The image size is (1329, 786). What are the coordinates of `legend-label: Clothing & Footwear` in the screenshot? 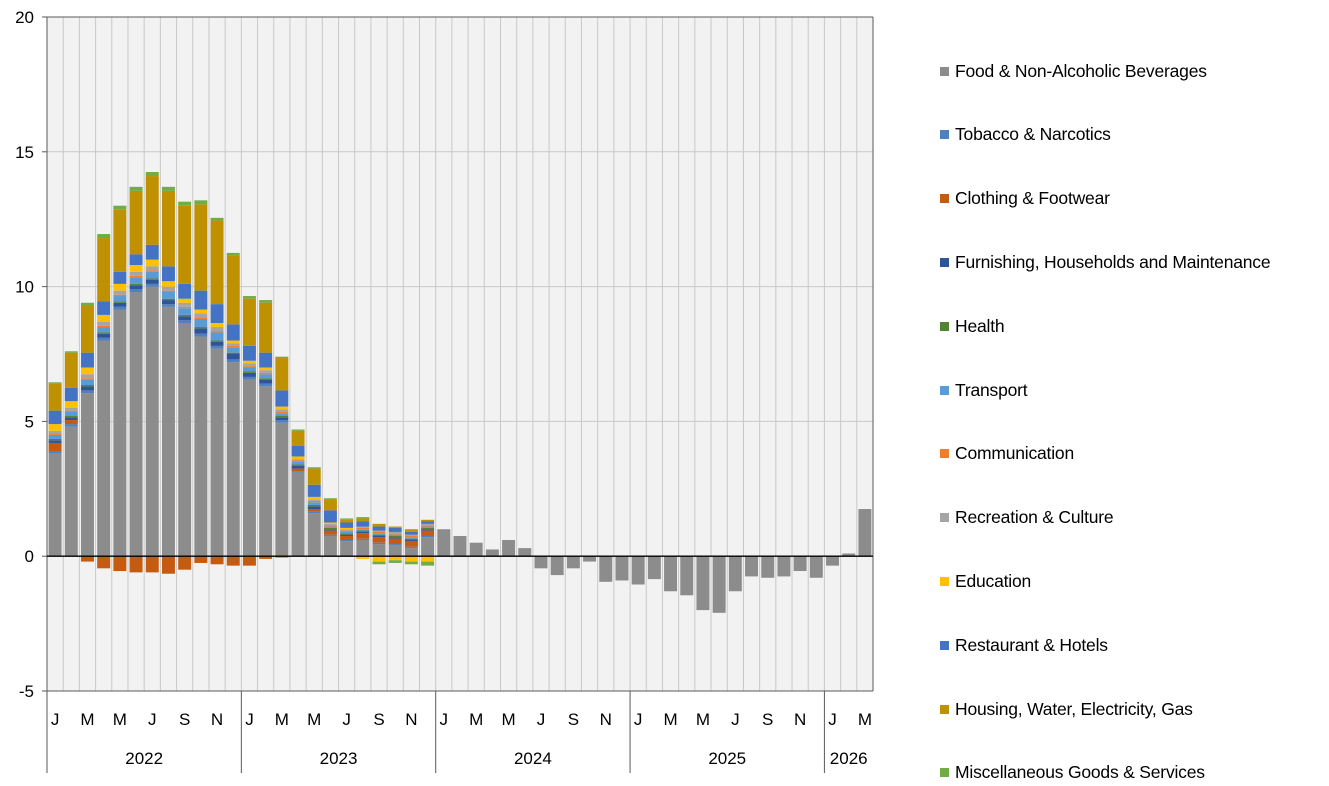 It's located at (1032, 198).